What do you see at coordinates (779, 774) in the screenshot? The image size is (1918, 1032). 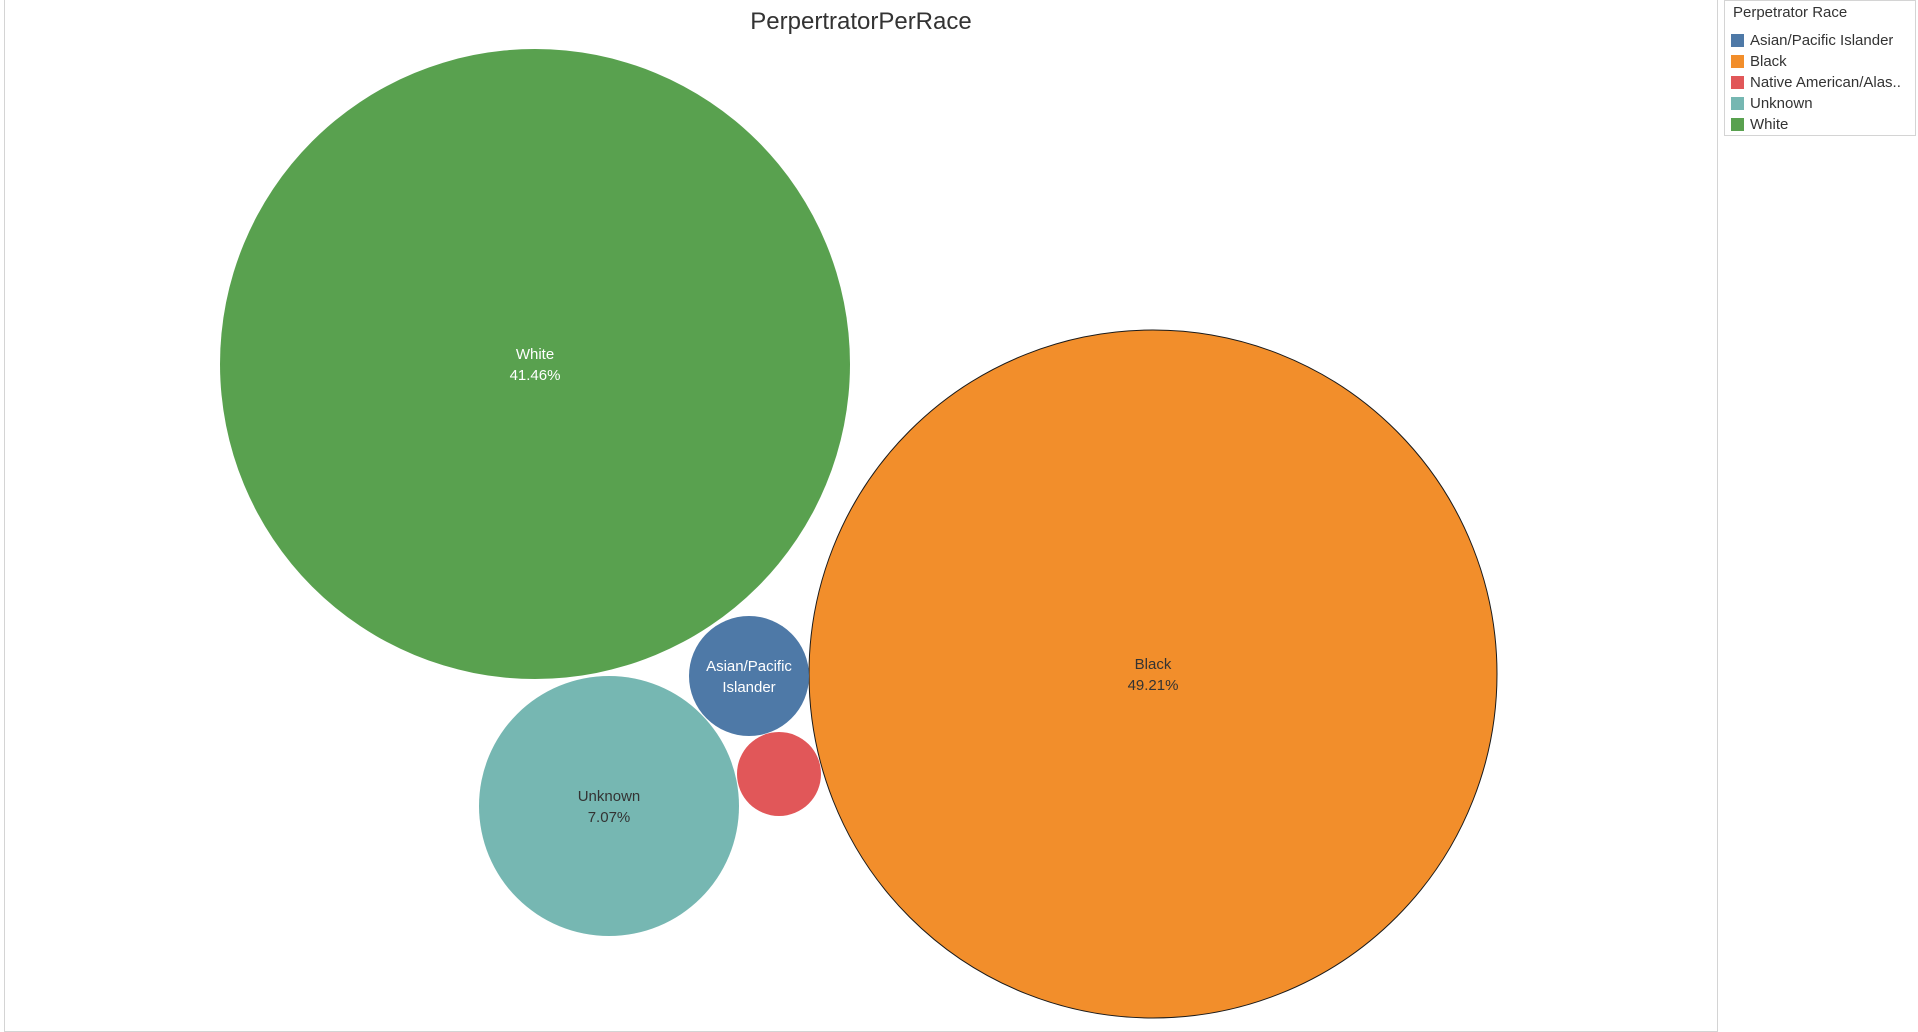 I see `bubble-native-american-alaska-native` at bounding box center [779, 774].